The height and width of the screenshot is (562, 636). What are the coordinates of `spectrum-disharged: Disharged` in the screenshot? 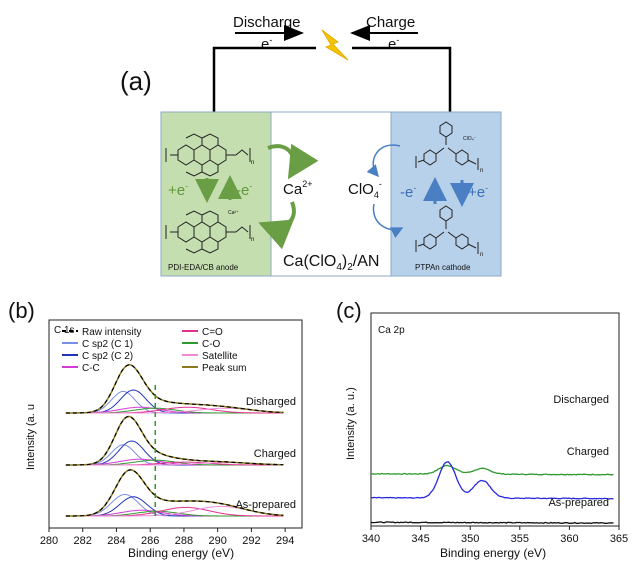 It's located at (180, 389).